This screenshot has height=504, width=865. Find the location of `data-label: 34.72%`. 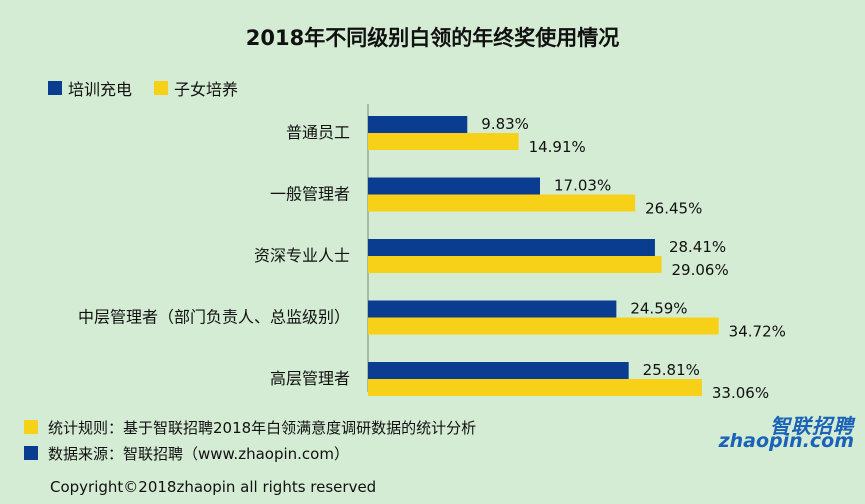

data-label: 34.72% is located at coordinates (757, 332).